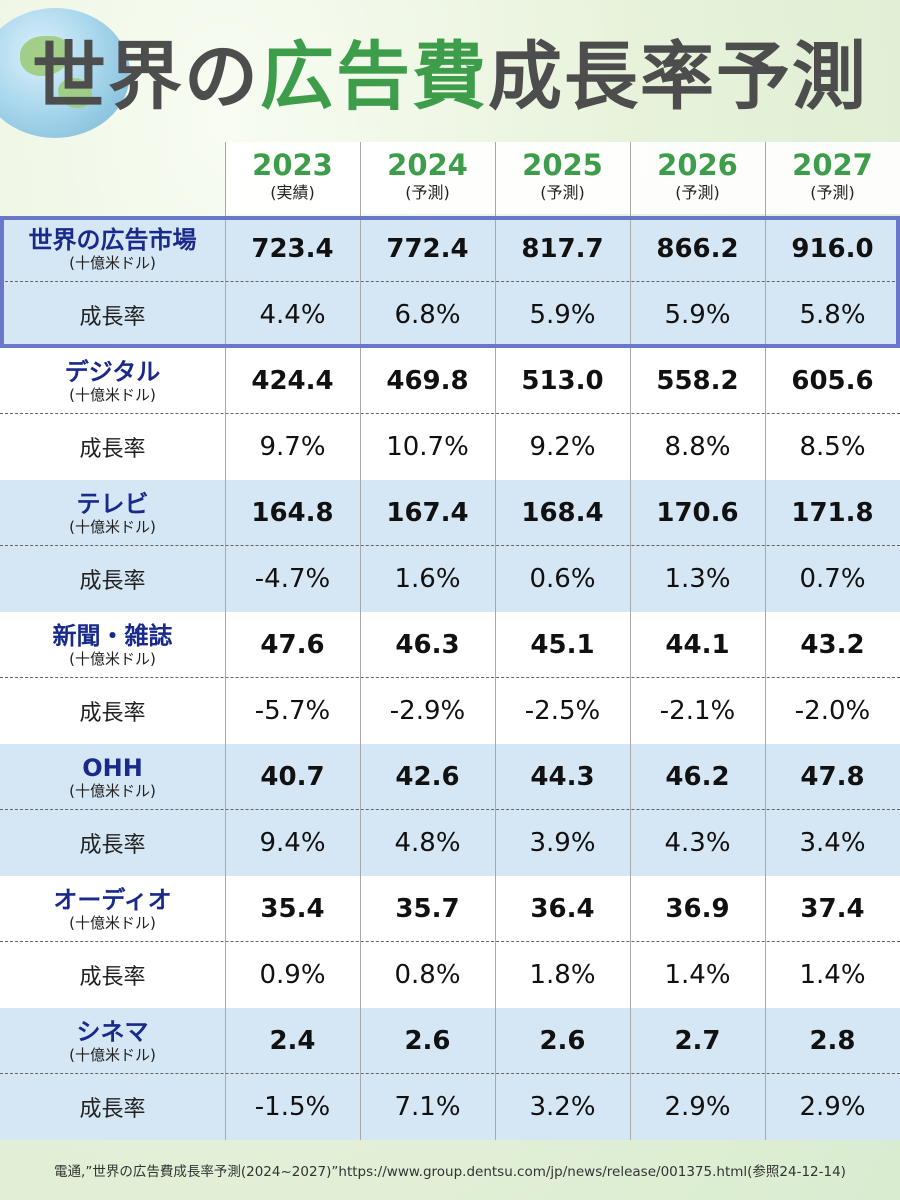 Image resolution: width=900 pixels, height=1200 pixels. What do you see at coordinates (697, 1107) in the screenshot?
I see `rate-cell: 2.9%` at bounding box center [697, 1107].